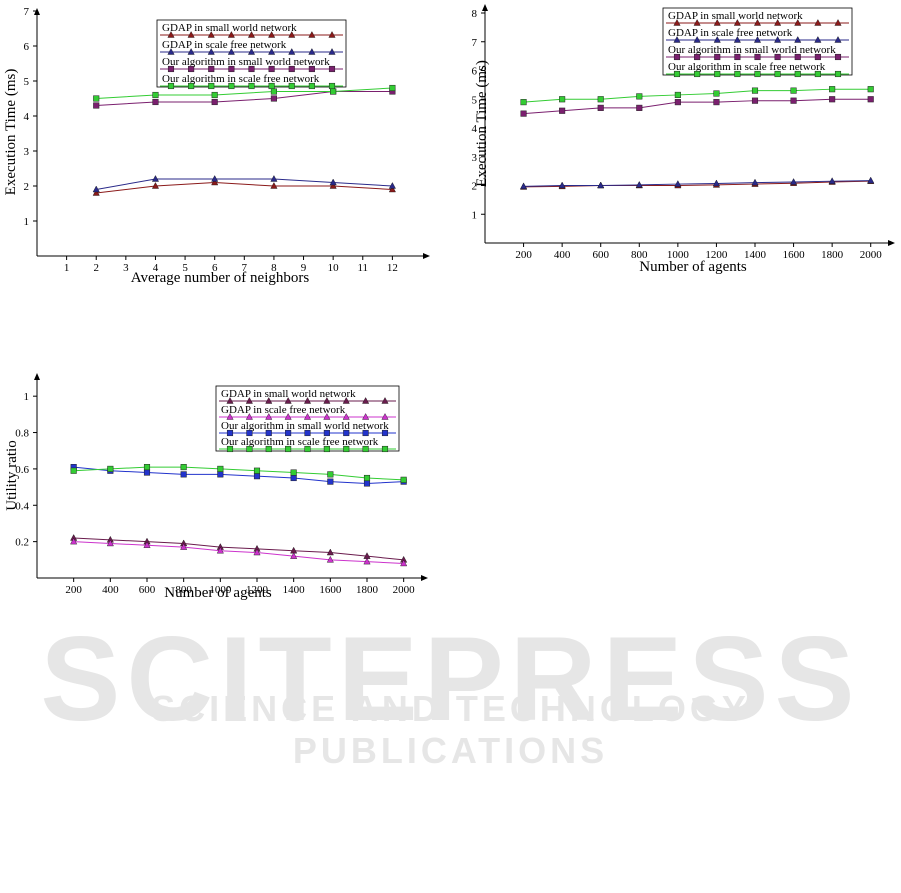 This screenshot has height=893, width=901. What do you see at coordinates (257, 590) in the screenshot?
I see `x-tick-label: 1200` at bounding box center [257, 590].